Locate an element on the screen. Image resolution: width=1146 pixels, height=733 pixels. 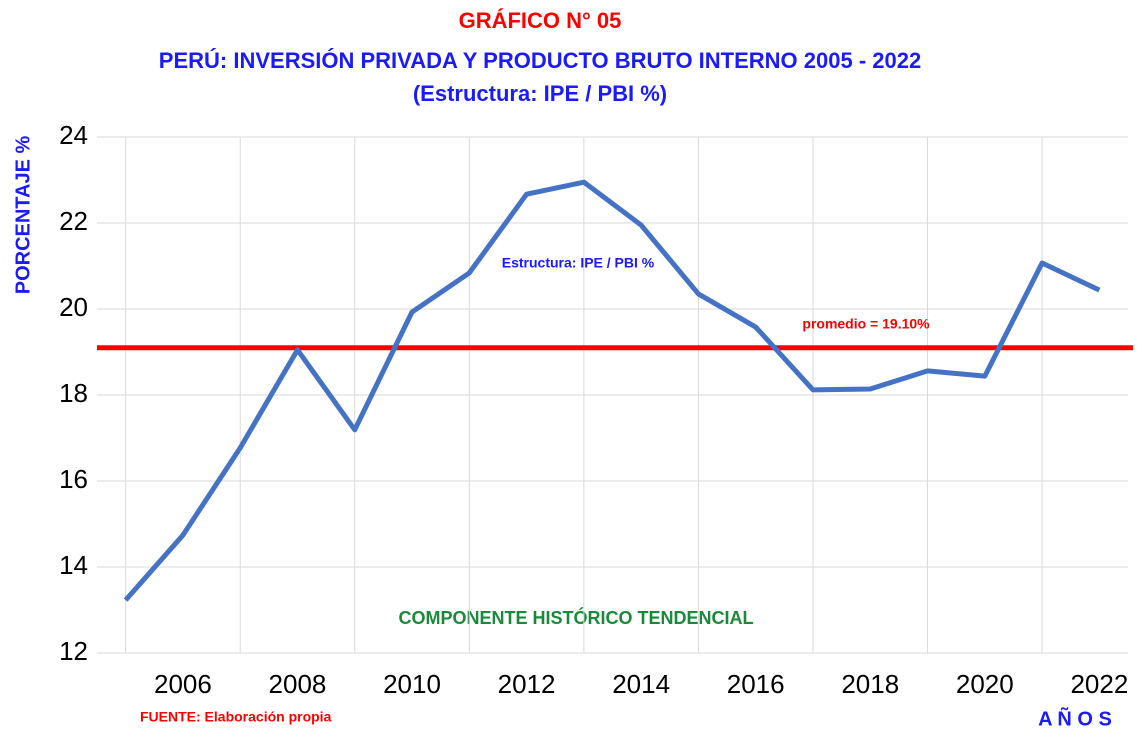
y-tick-label: 20 is located at coordinates (73, 307).